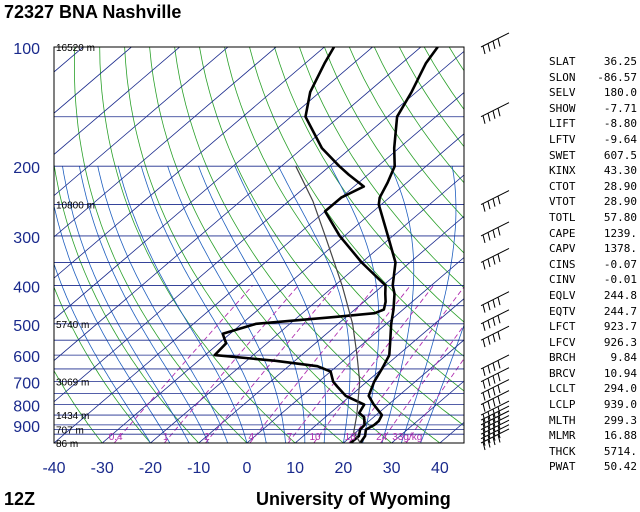 Image resolution: width=640 pixels, height=512 pixels. I want to click on index-value: 299.3, so click(620, 420).